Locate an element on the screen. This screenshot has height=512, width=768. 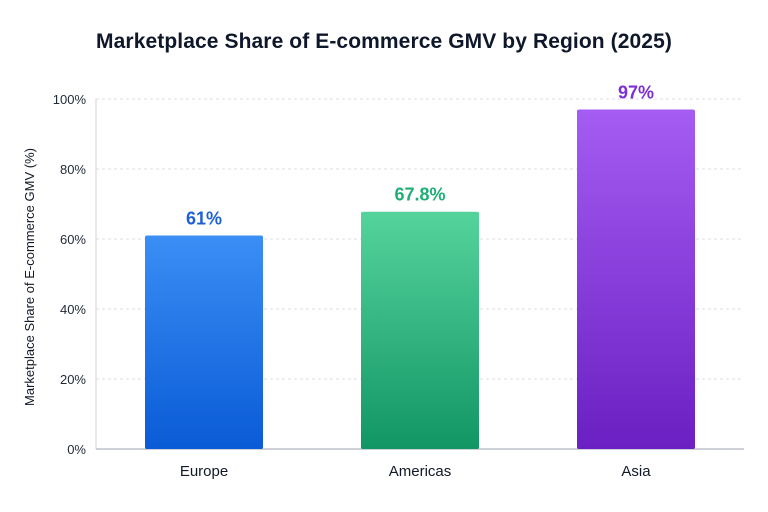
data-label-americas: 67.8% is located at coordinates (419, 195).